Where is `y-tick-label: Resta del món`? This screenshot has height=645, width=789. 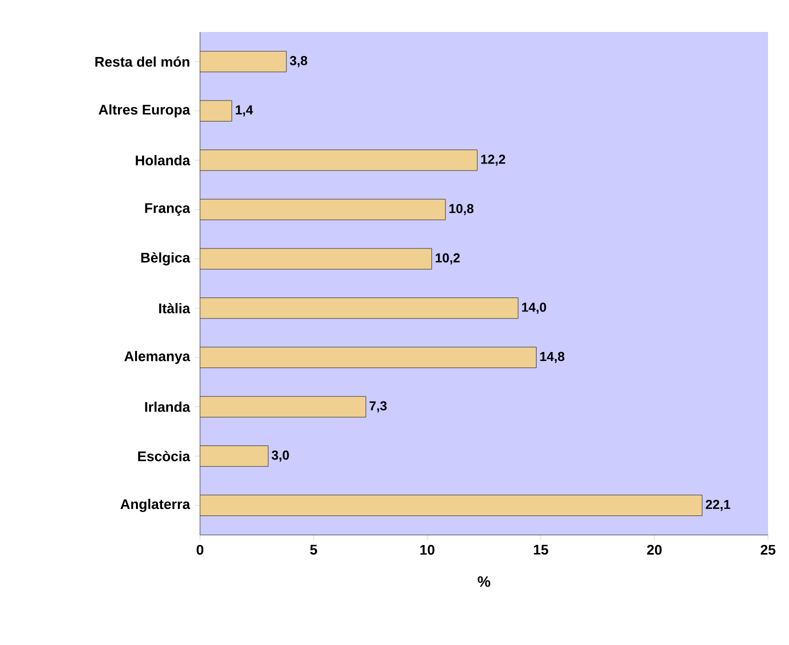
y-tick-label: Resta del món is located at coordinates (142, 61).